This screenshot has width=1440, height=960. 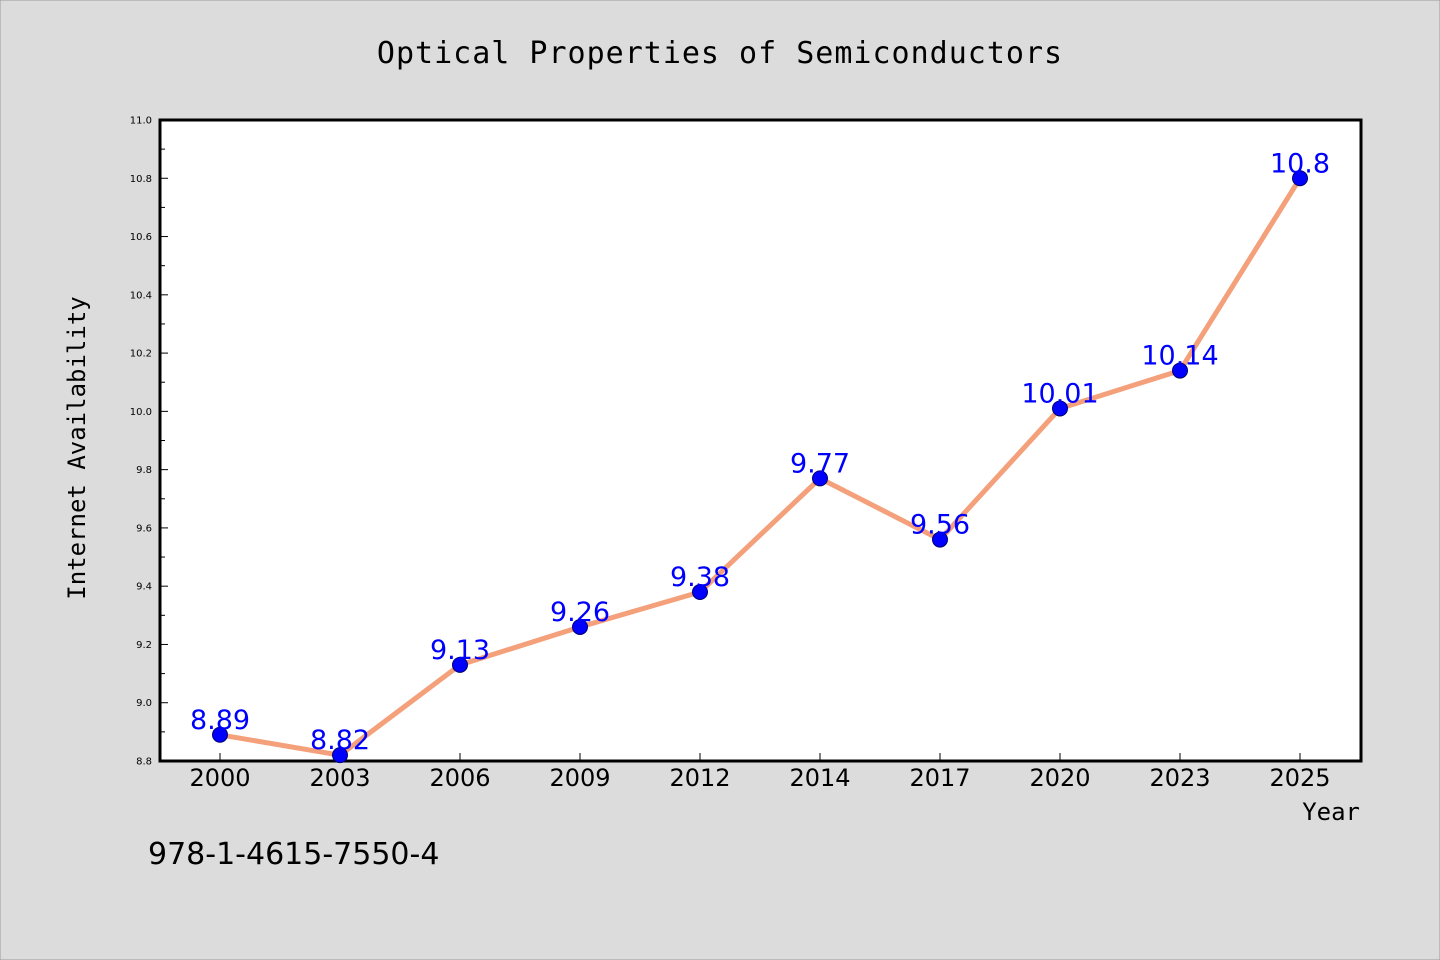 What do you see at coordinates (1059, 393) in the screenshot?
I see `data-label: 10.01` at bounding box center [1059, 393].